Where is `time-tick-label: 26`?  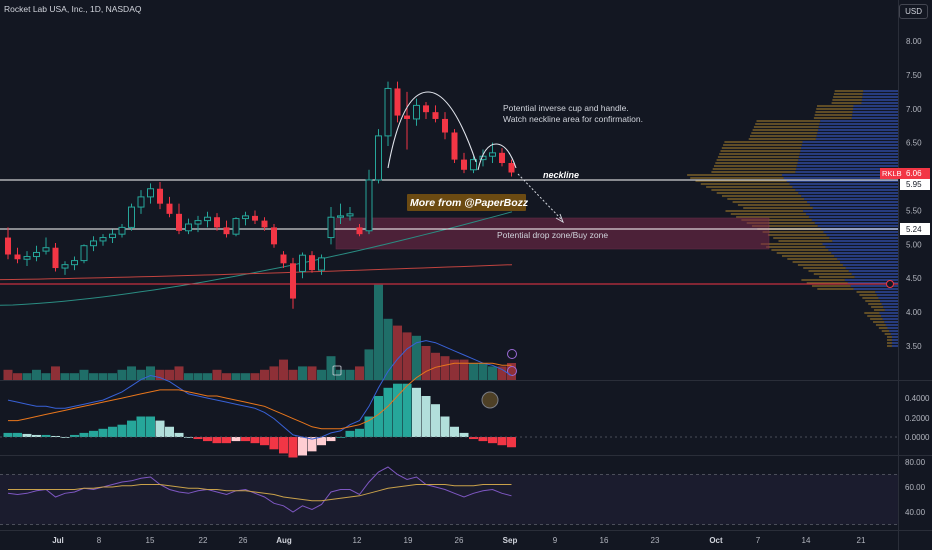 time-tick-label: 26 is located at coordinates (459, 540).